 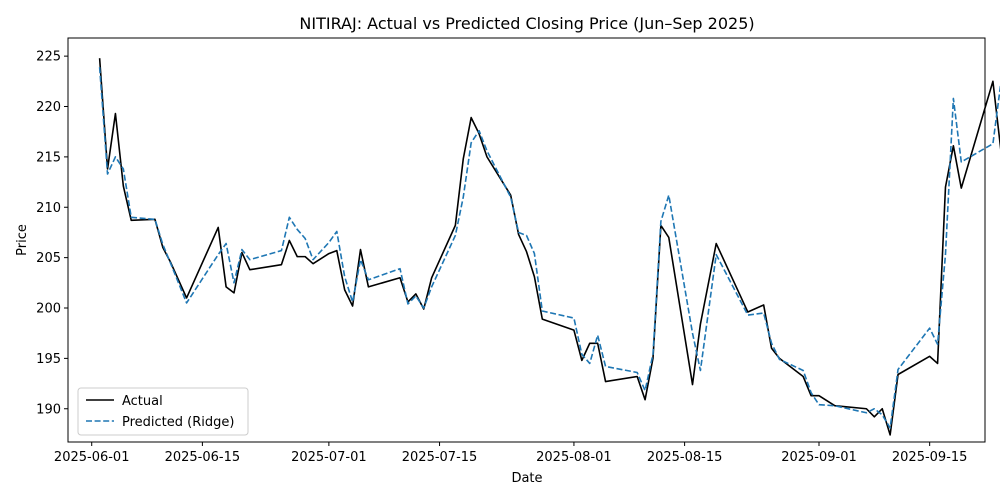 What do you see at coordinates (203, 457) in the screenshot?
I see `x-tick-label-1: 2025-06-15` at bounding box center [203, 457].